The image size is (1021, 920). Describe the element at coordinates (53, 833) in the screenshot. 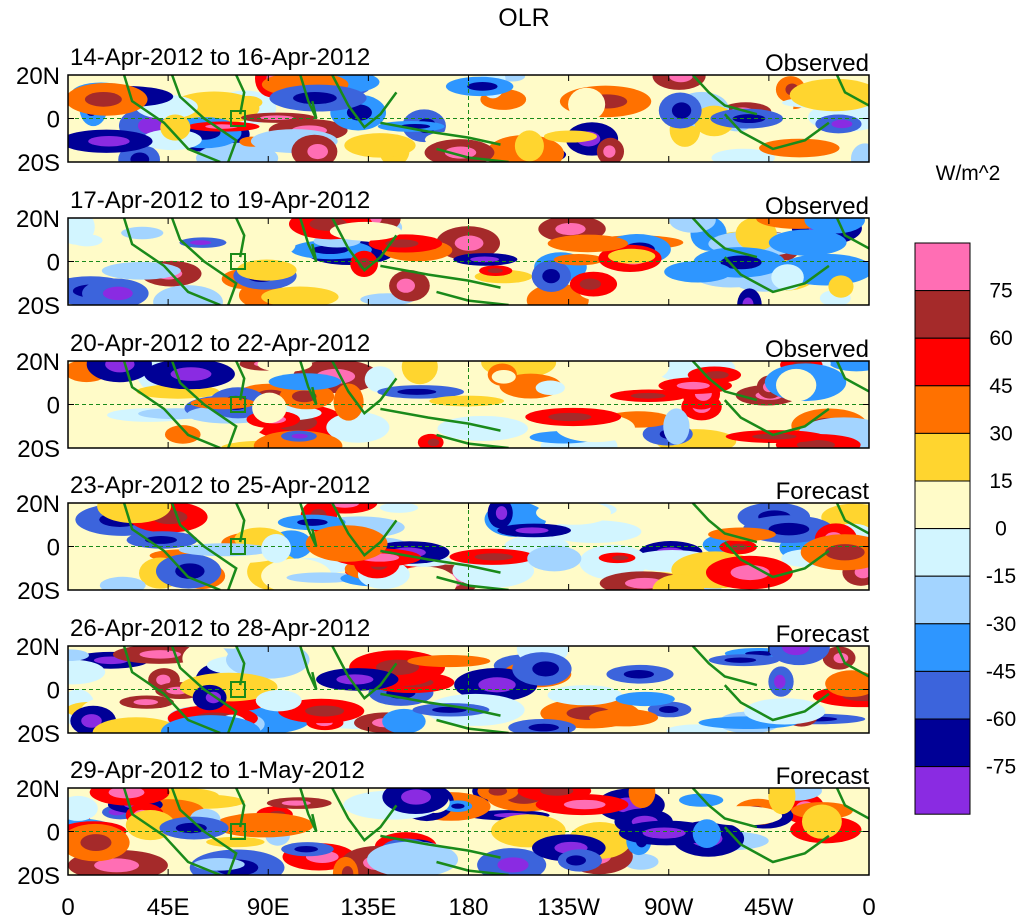

I see `y-tick-label: 0` at that location.